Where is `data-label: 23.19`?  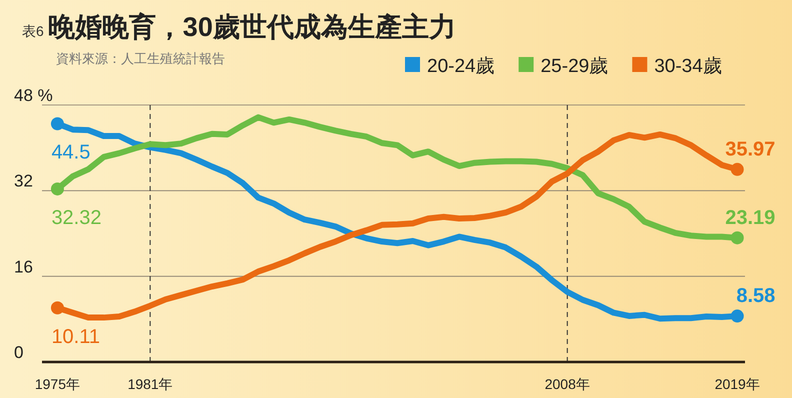 data-label: 23.19 is located at coordinates (750, 217).